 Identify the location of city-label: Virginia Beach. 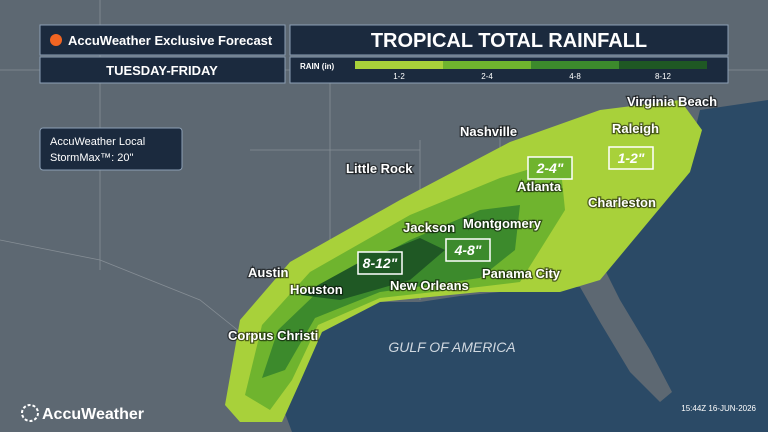
(672, 101).